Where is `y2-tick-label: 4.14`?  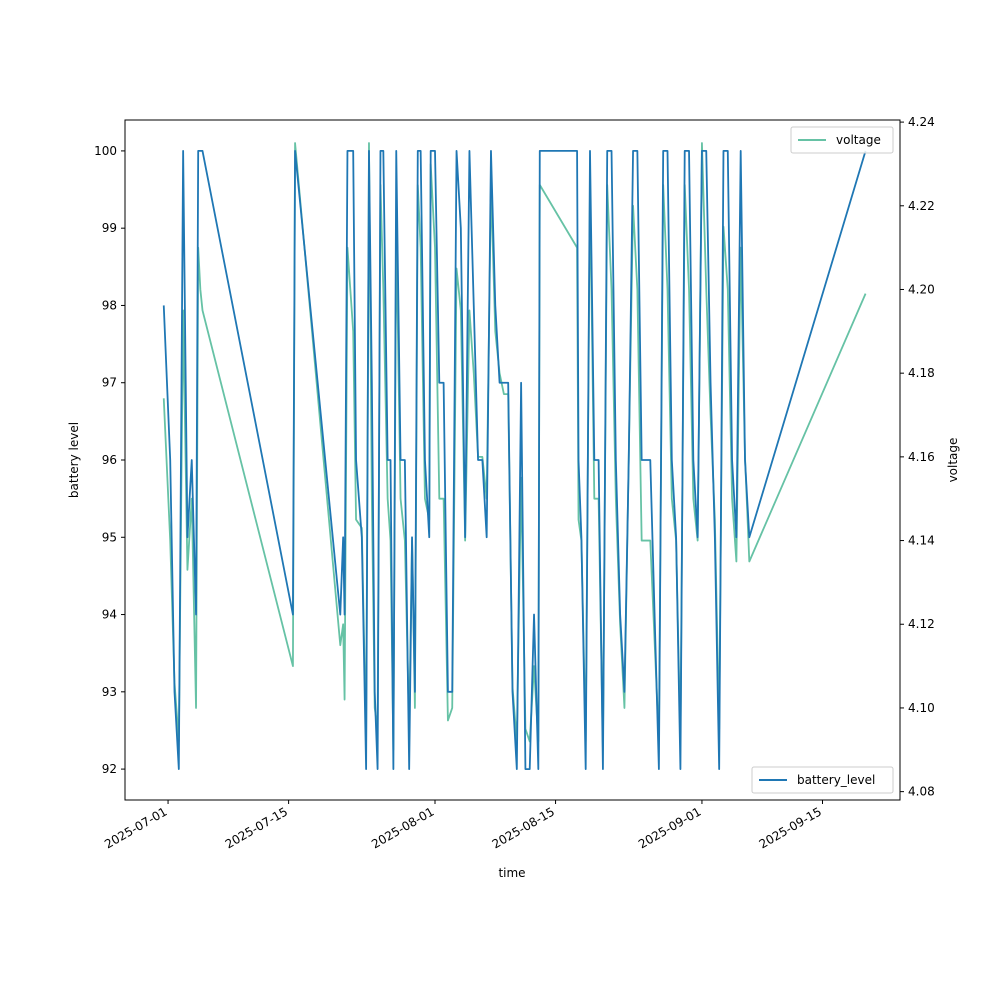 y2-tick-label: 4.14 is located at coordinates (921, 541).